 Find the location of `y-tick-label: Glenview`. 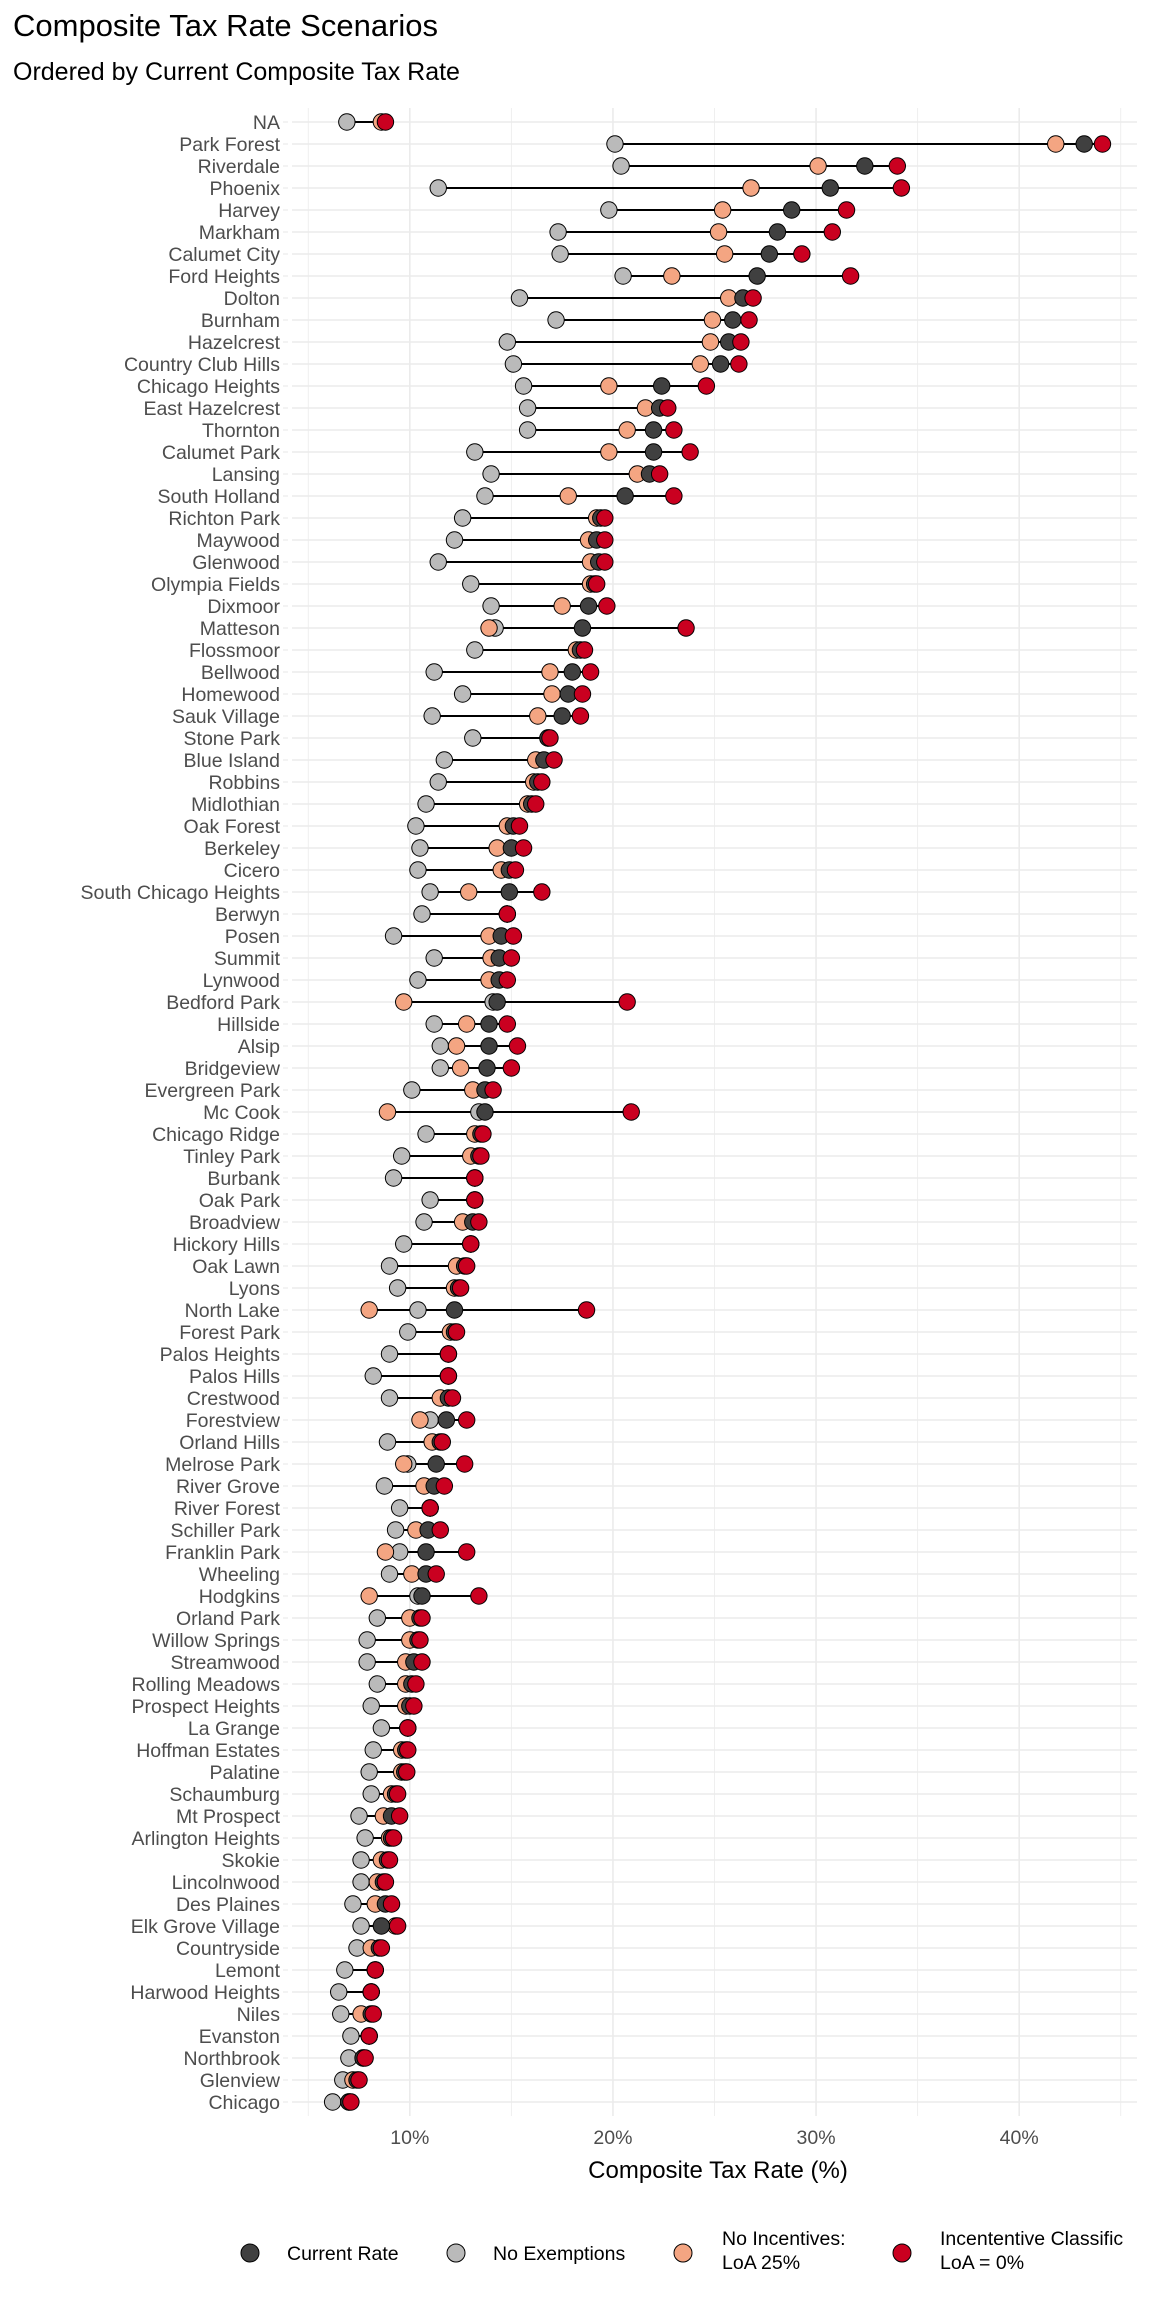

y-tick-label: Glenview is located at coordinates (240, 2081).